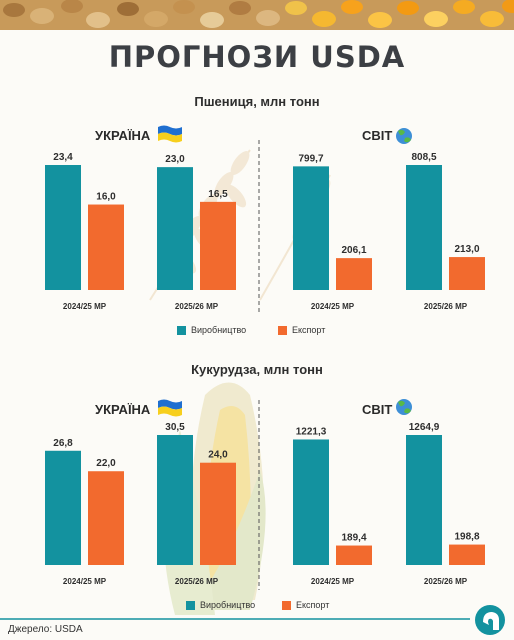 The image size is (514, 640). Describe the element at coordinates (377, 409) in the screenshot. I see `panel-label-world-corn: СВІТ` at that location.